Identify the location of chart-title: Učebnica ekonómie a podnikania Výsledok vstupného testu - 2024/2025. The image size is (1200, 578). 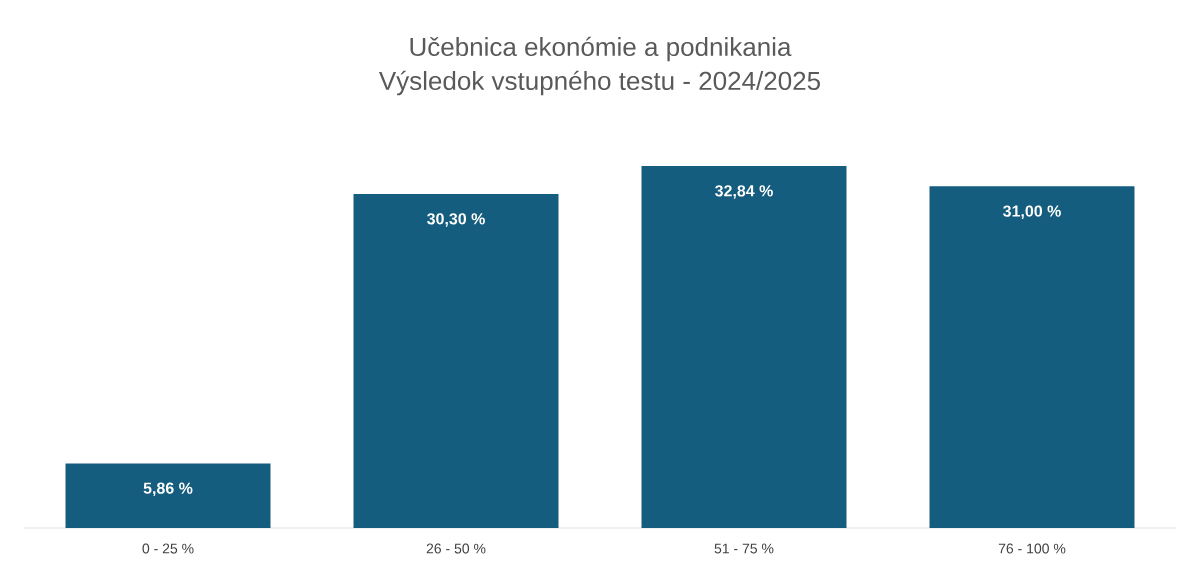
(599, 66).